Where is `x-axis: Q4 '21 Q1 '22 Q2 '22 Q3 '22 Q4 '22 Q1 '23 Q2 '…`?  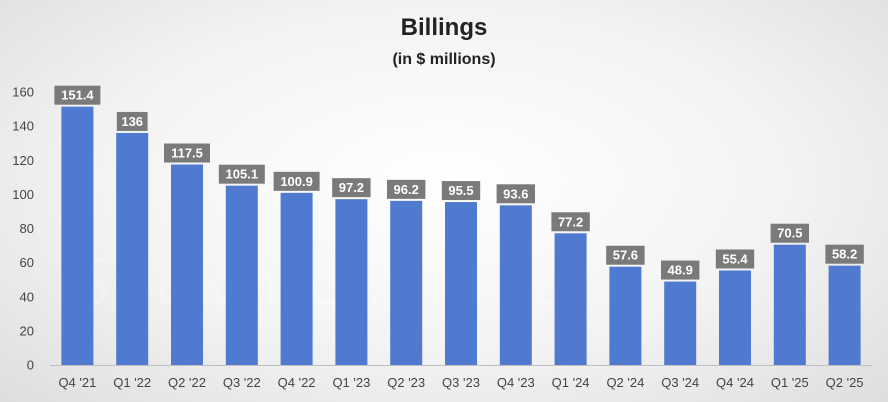
x-axis: Q4 '21 Q1 '22 Q2 '22 Q3 '22 Q4 '22 Q1 '23 Q2 '… is located at coordinates (461, 377).